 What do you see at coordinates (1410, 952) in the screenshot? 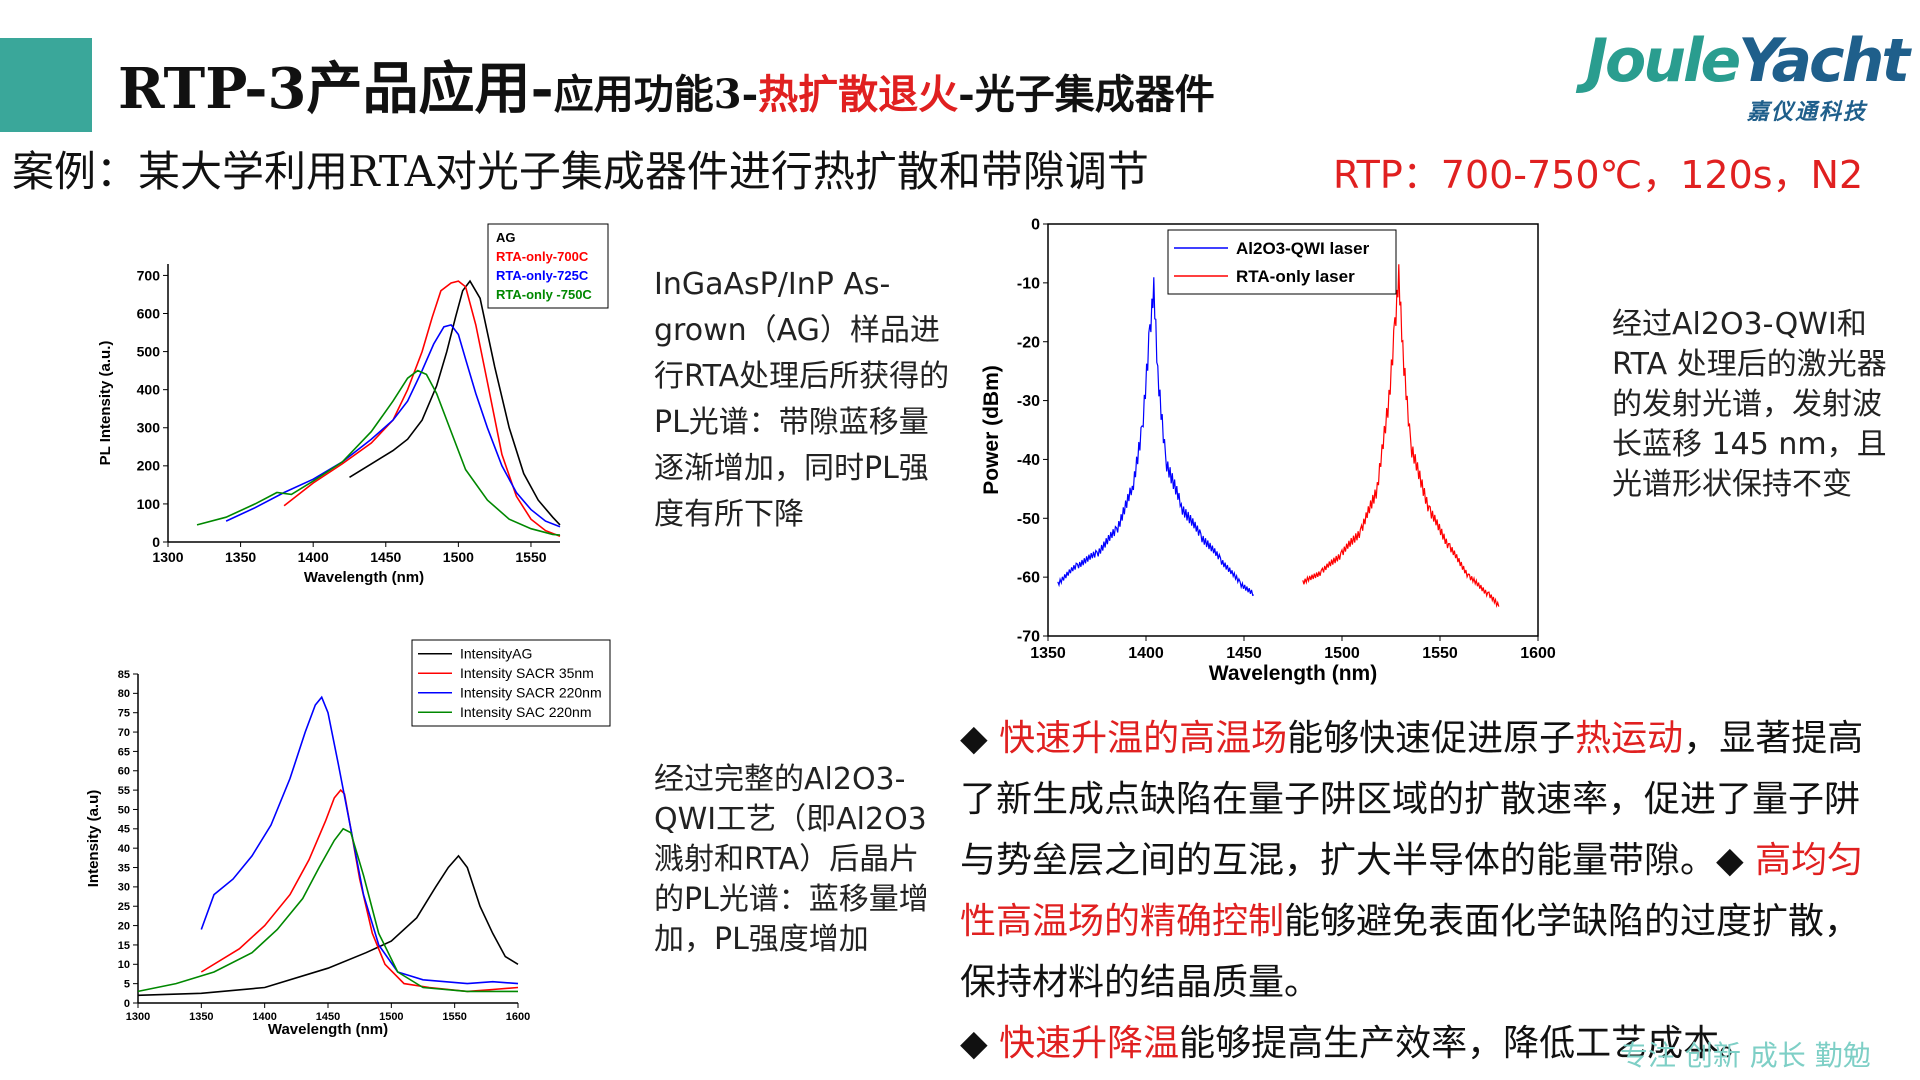
I see `bullet-2-text: 能够避免表面化学缺陷的过度扩散，保持材料的结晶质量。` at bounding box center [1410, 952].